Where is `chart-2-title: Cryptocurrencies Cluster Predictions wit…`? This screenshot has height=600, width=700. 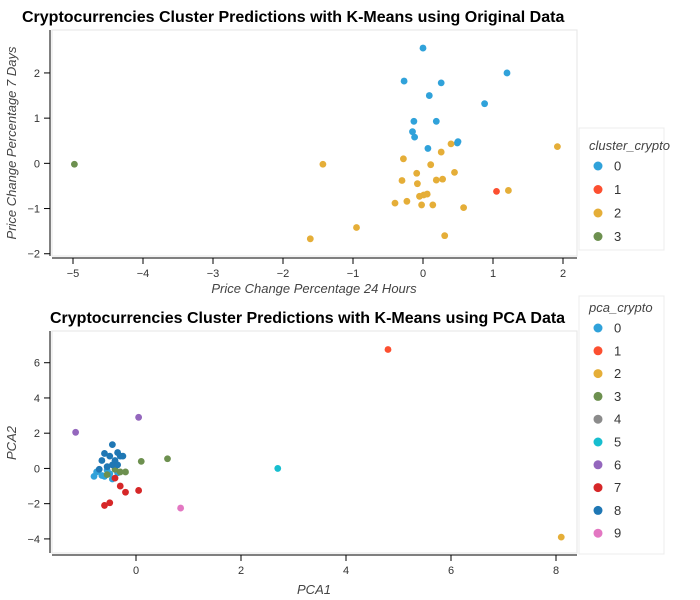 chart-2-title: Cryptocurrencies Cluster Predictions wit… is located at coordinates (307, 318).